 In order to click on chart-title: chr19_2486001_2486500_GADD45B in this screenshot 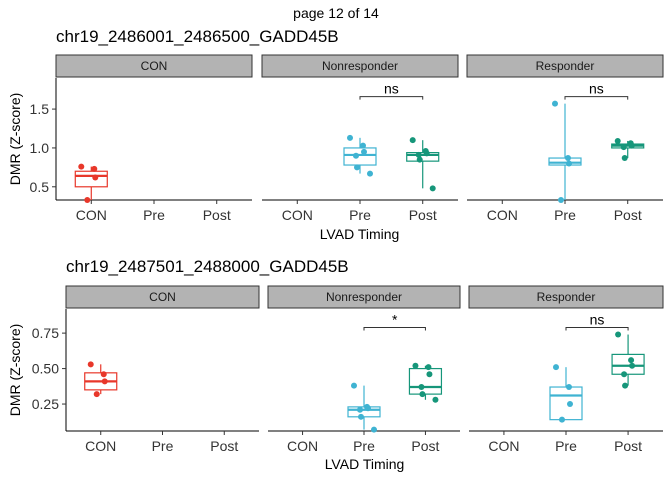, I will do `click(197, 36)`.